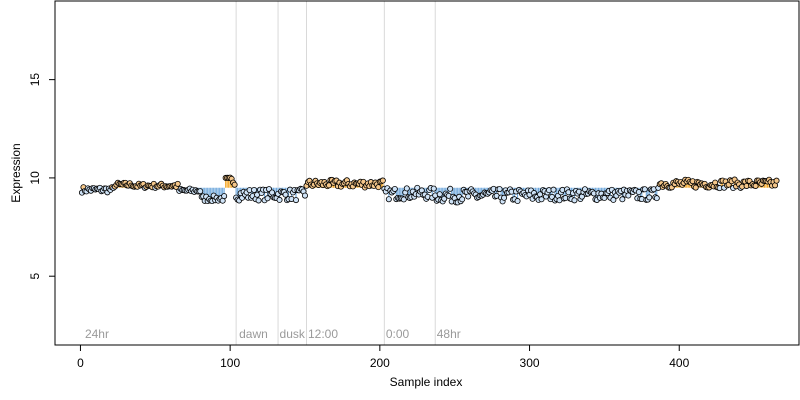 The width and height of the screenshot is (800, 400). I want to click on phase-label: dawn, so click(253, 334).